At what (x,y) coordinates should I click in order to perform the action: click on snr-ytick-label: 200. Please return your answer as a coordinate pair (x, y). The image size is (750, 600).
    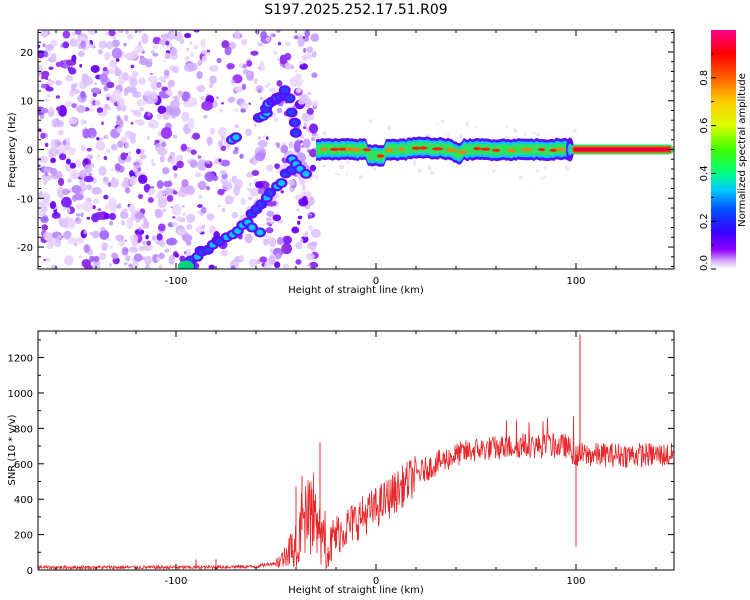
    Looking at the image, I should click on (23, 536).